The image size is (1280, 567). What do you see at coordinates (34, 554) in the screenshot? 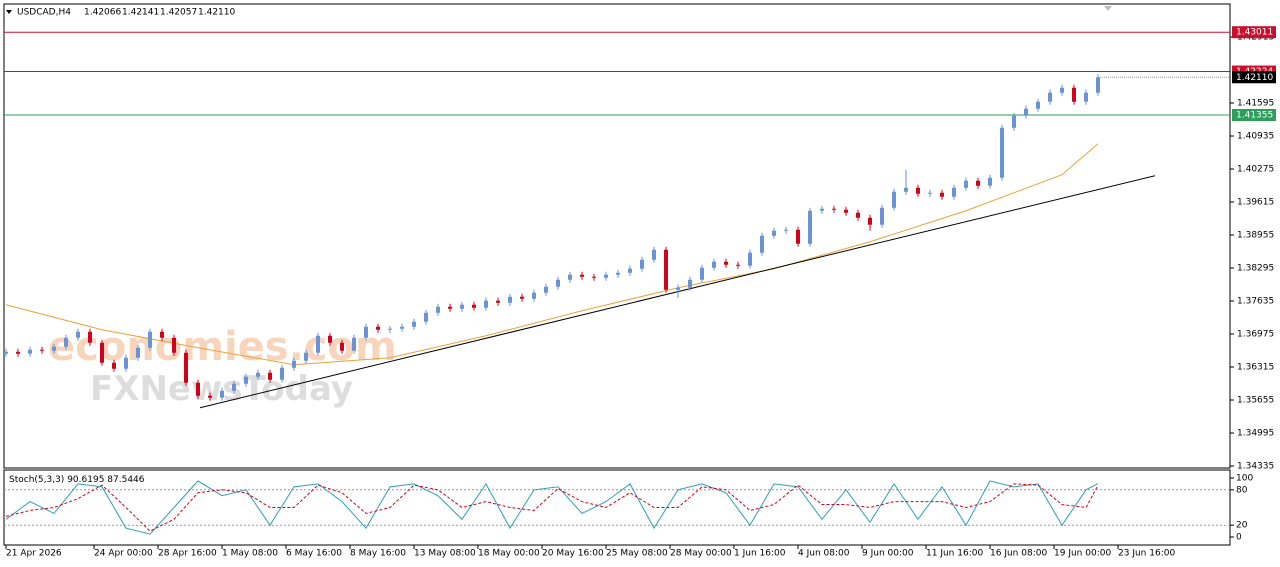
I see `x-tick-label: 21 Apr 2026` at bounding box center [34, 554].